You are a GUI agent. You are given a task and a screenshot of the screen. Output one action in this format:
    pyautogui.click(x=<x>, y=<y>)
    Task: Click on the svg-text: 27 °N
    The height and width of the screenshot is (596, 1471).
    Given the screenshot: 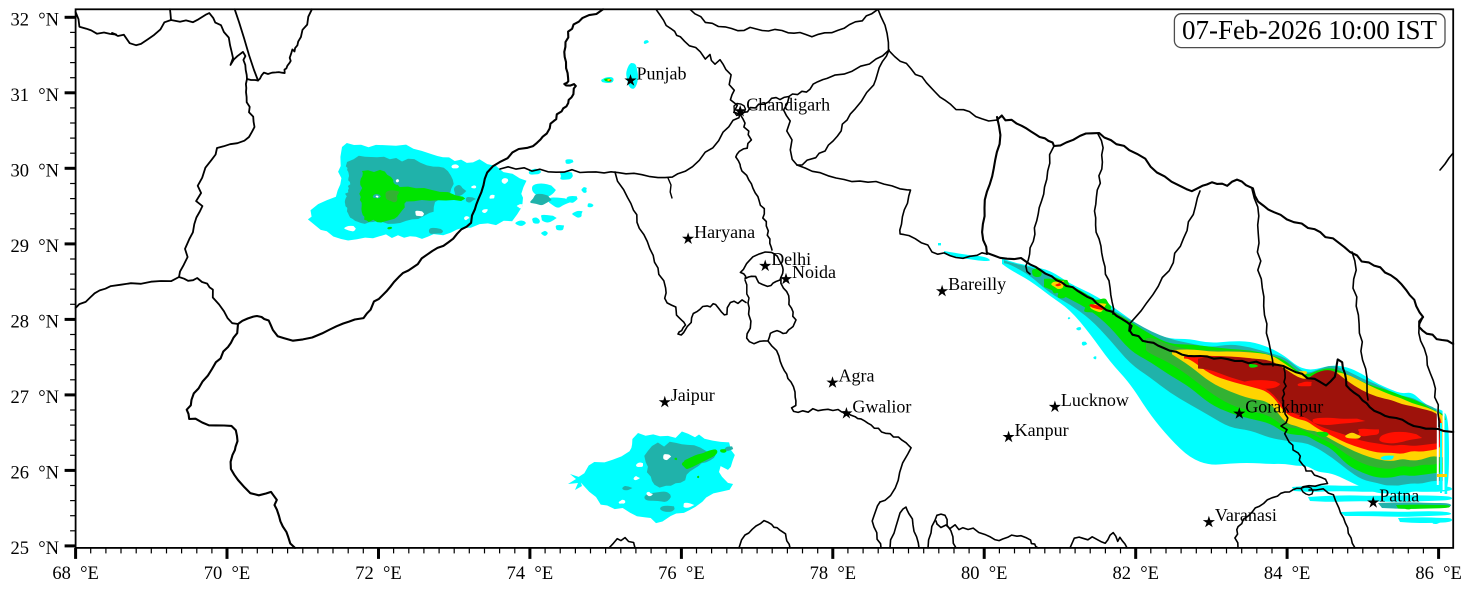 What is the action you would take?
    pyautogui.click(x=34, y=398)
    